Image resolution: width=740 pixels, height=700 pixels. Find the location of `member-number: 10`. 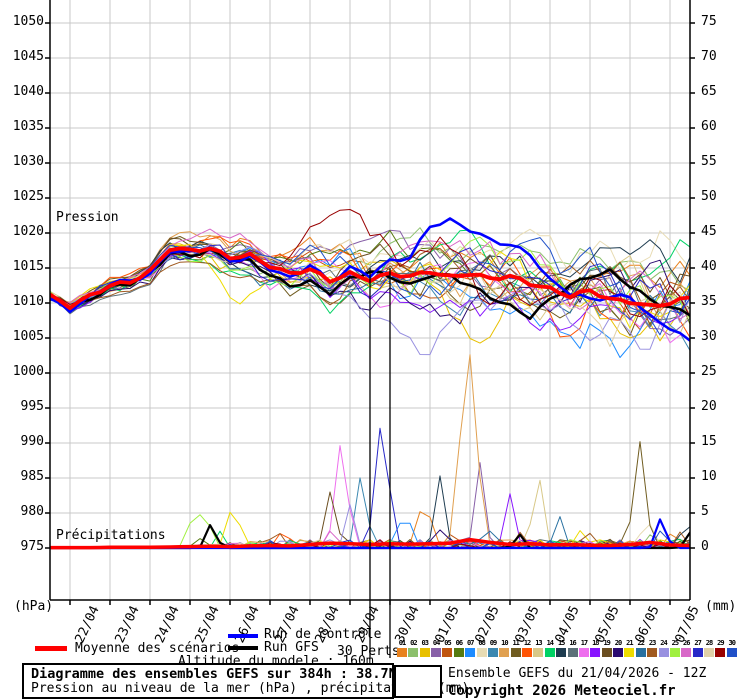

member-number: 10 is located at coordinates (504, 643).